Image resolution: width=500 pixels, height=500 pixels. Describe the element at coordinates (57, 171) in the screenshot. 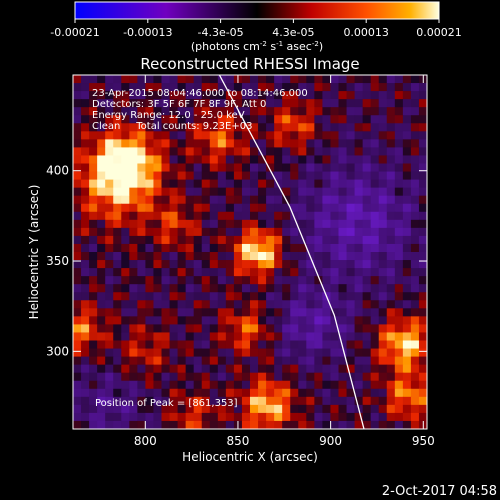

I see `y-tick-label: 400` at that location.